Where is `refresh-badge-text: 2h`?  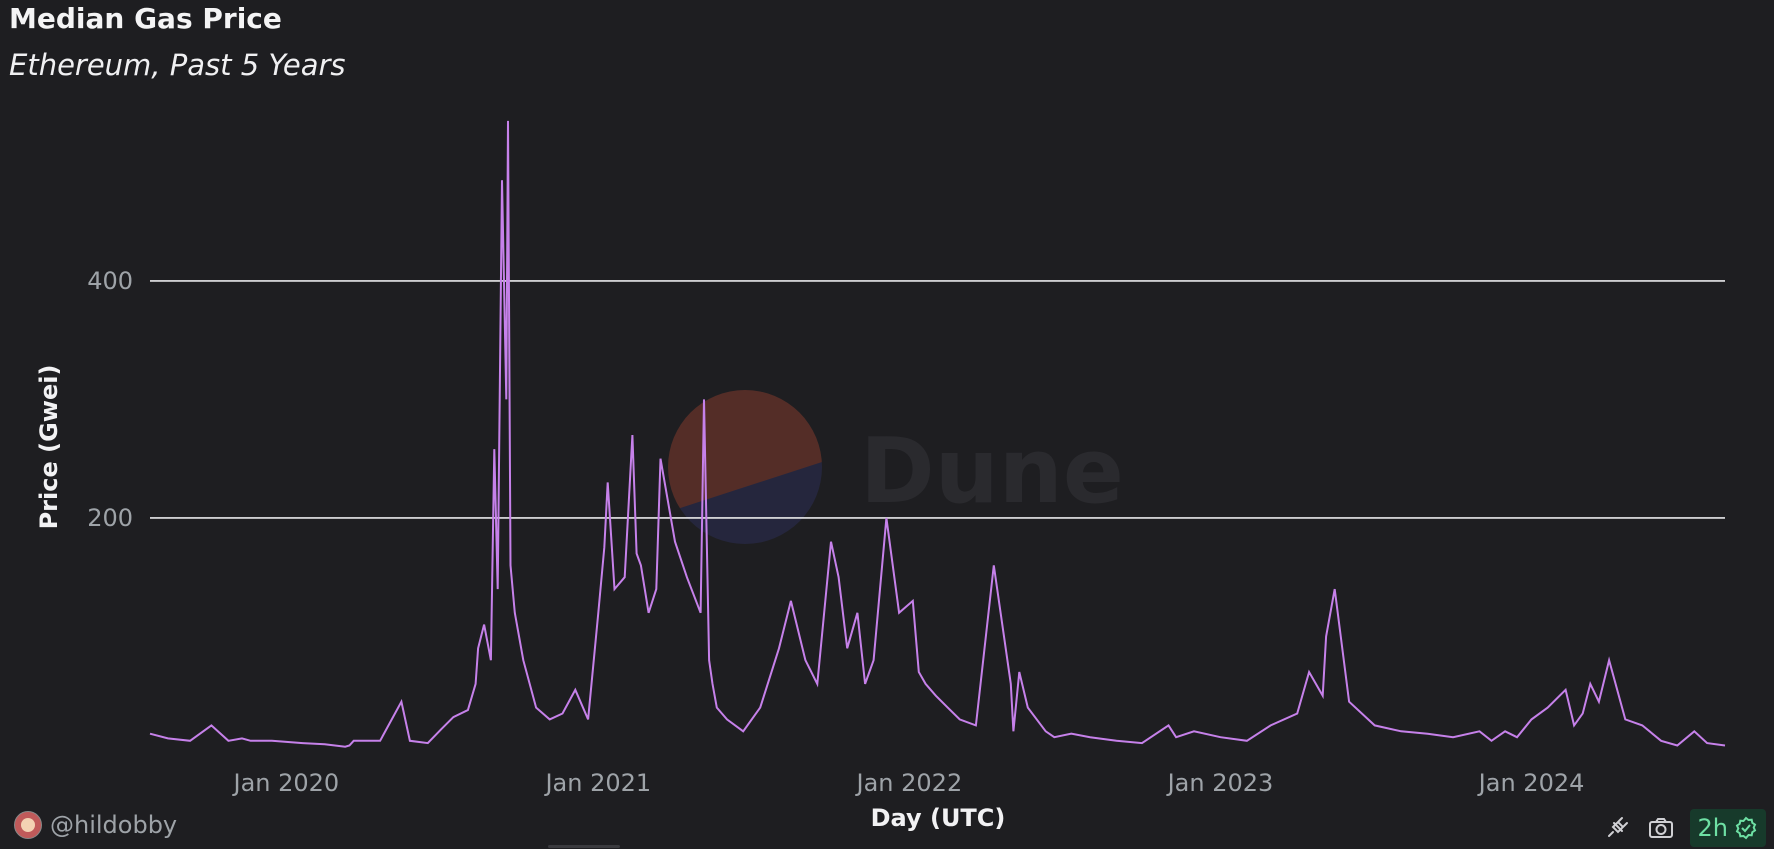 refresh-badge-text: 2h is located at coordinates (1712, 828).